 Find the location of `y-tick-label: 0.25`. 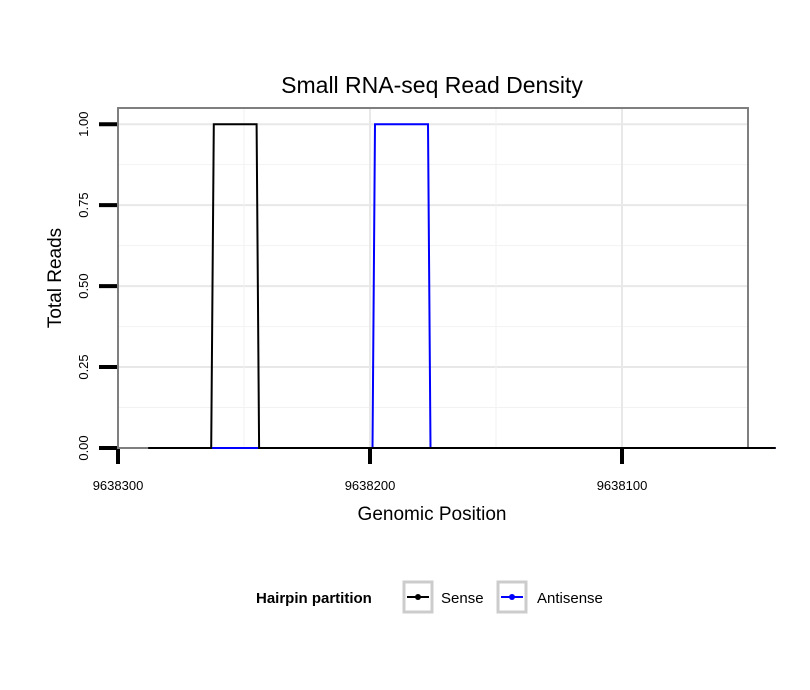

y-tick-label: 0.25 is located at coordinates (83, 366).